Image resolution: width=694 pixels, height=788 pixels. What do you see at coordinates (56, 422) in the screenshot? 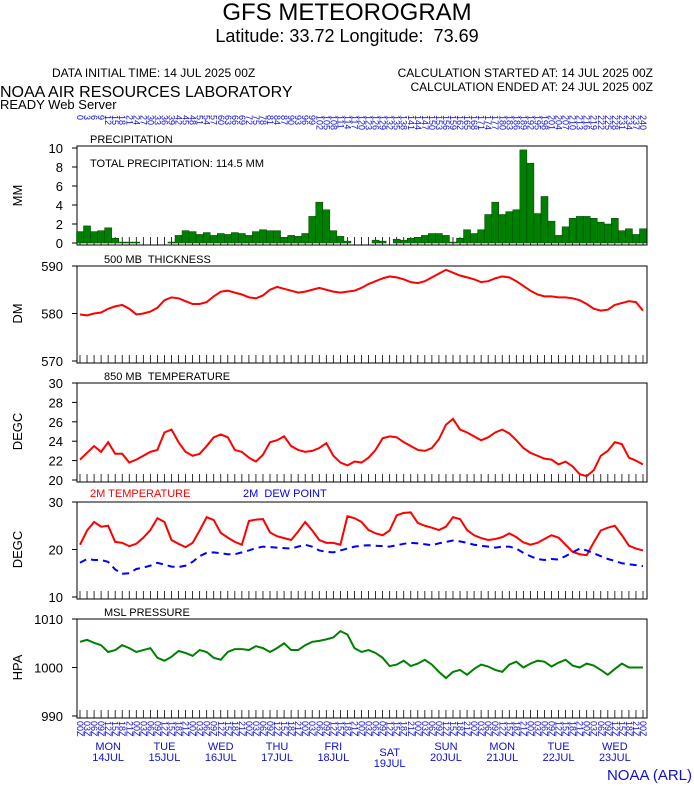
I see `y-tick-label: 26` at bounding box center [56, 422].